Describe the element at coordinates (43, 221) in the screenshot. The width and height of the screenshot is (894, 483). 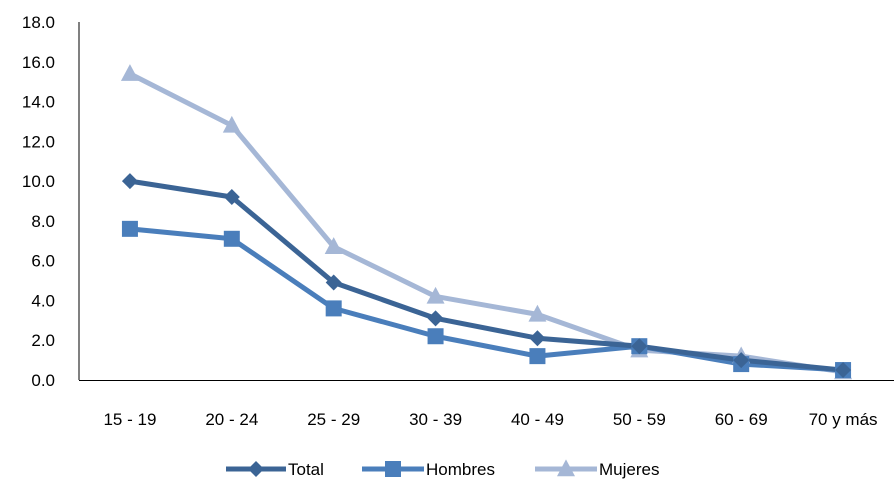
I see `y-tick-label: 8.0` at that location.